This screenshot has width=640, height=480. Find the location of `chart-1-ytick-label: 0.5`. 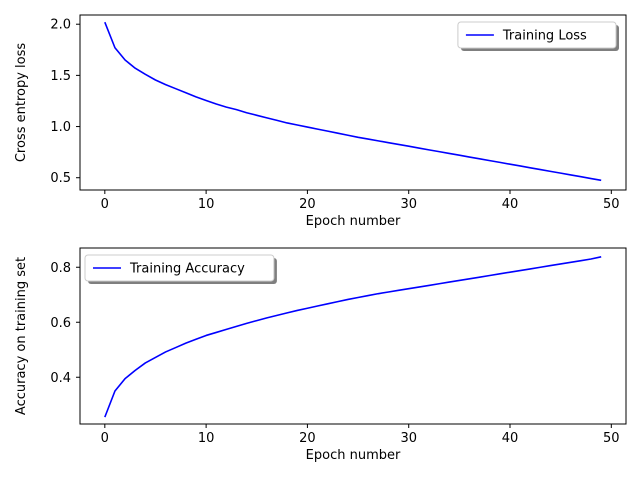

chart-1-ytick-label: 0.5 is located at coordinates (60, 178).